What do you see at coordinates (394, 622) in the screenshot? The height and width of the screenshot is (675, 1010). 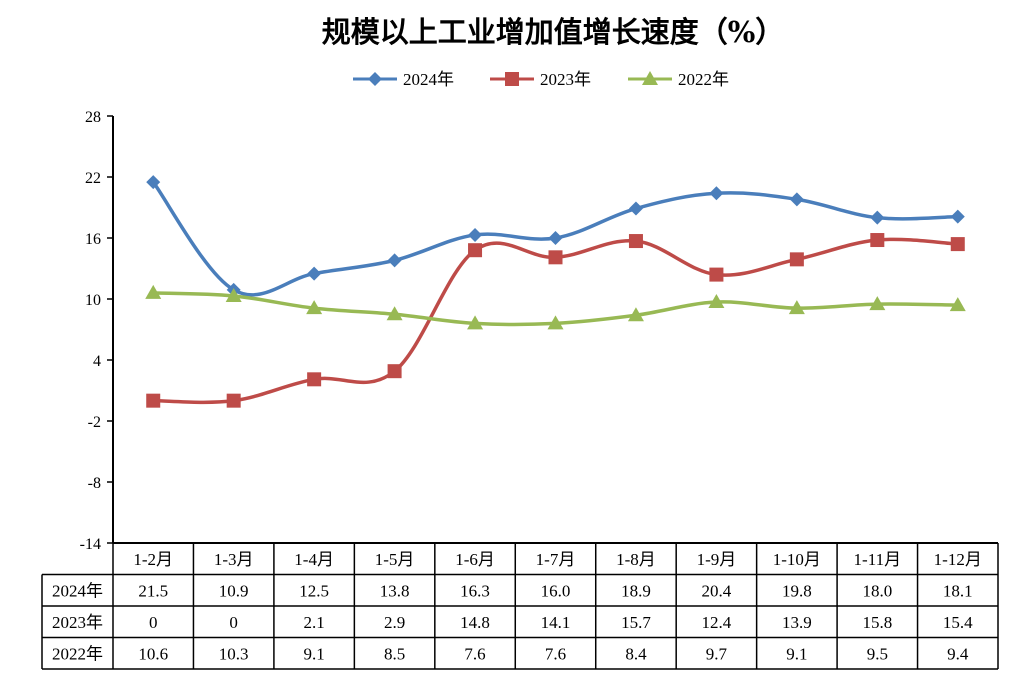 I see `table-cell-value: 2.9` at bounding box center [394, 622].